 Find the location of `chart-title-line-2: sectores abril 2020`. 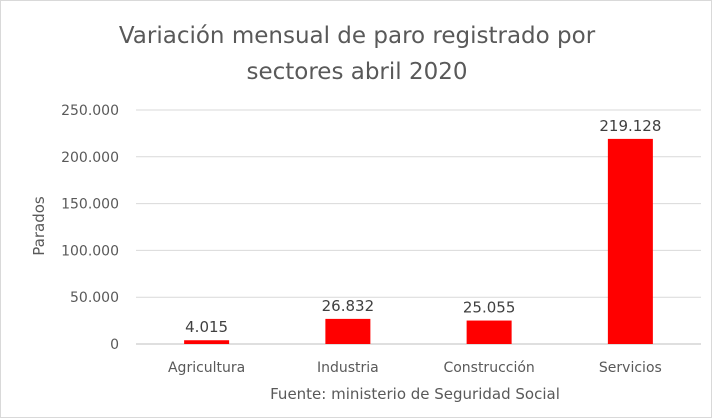

chart-title-line-2: sectores abril 2020 is located at coordinates (356, 72).